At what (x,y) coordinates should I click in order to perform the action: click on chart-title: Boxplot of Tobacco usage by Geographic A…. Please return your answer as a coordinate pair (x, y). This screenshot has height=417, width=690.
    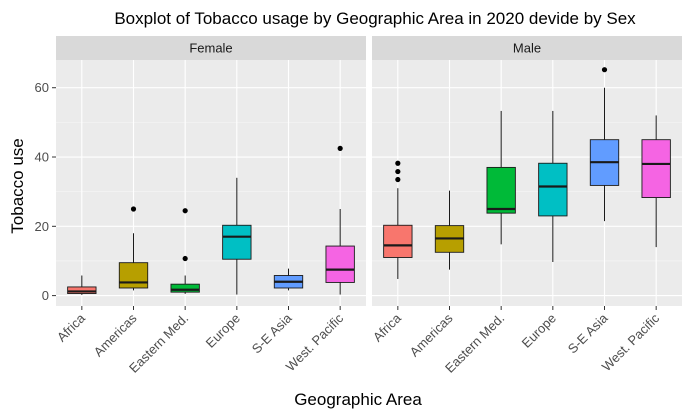
    Looking at the image, I should click on (375, 18).